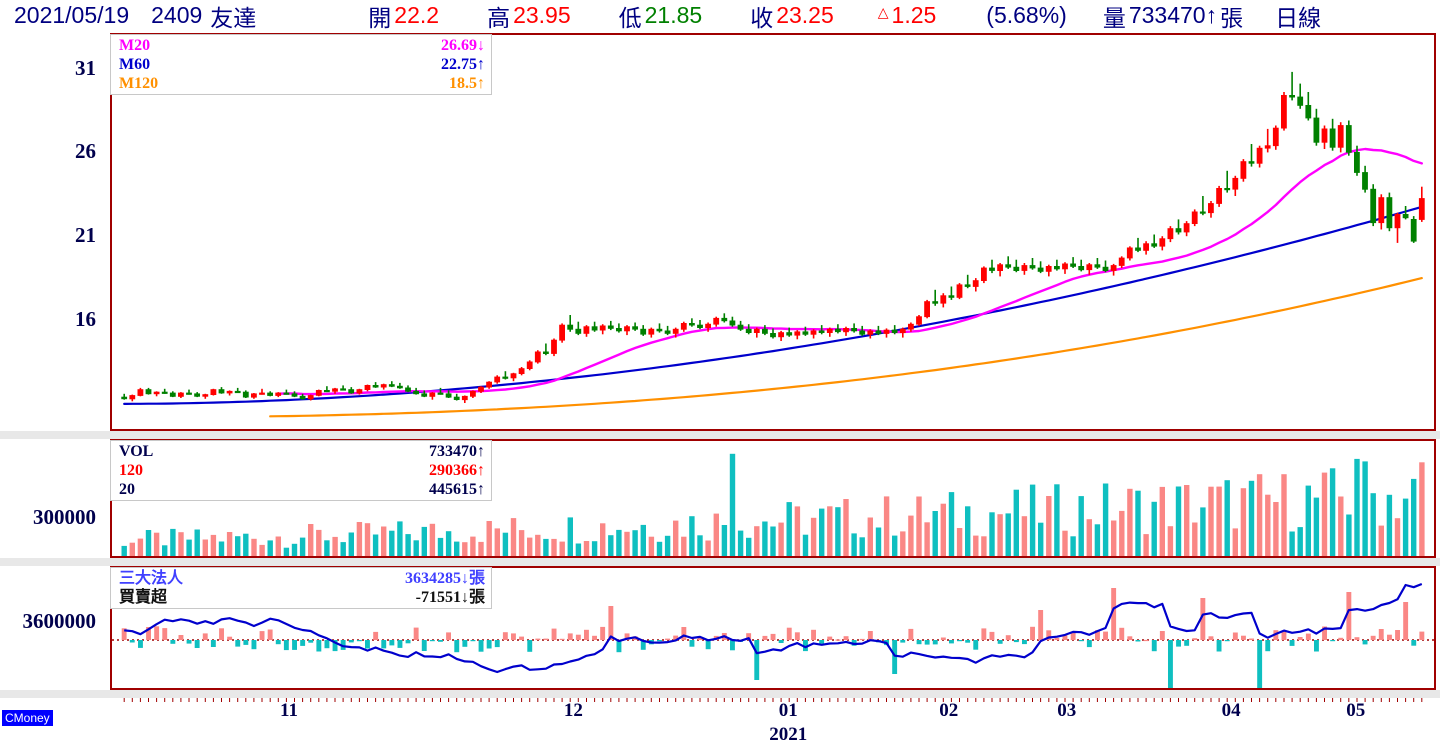  Describe the element at coordinates (301, 489) in the screenshot. I see `legend-row: 20 445615↑` at that location.